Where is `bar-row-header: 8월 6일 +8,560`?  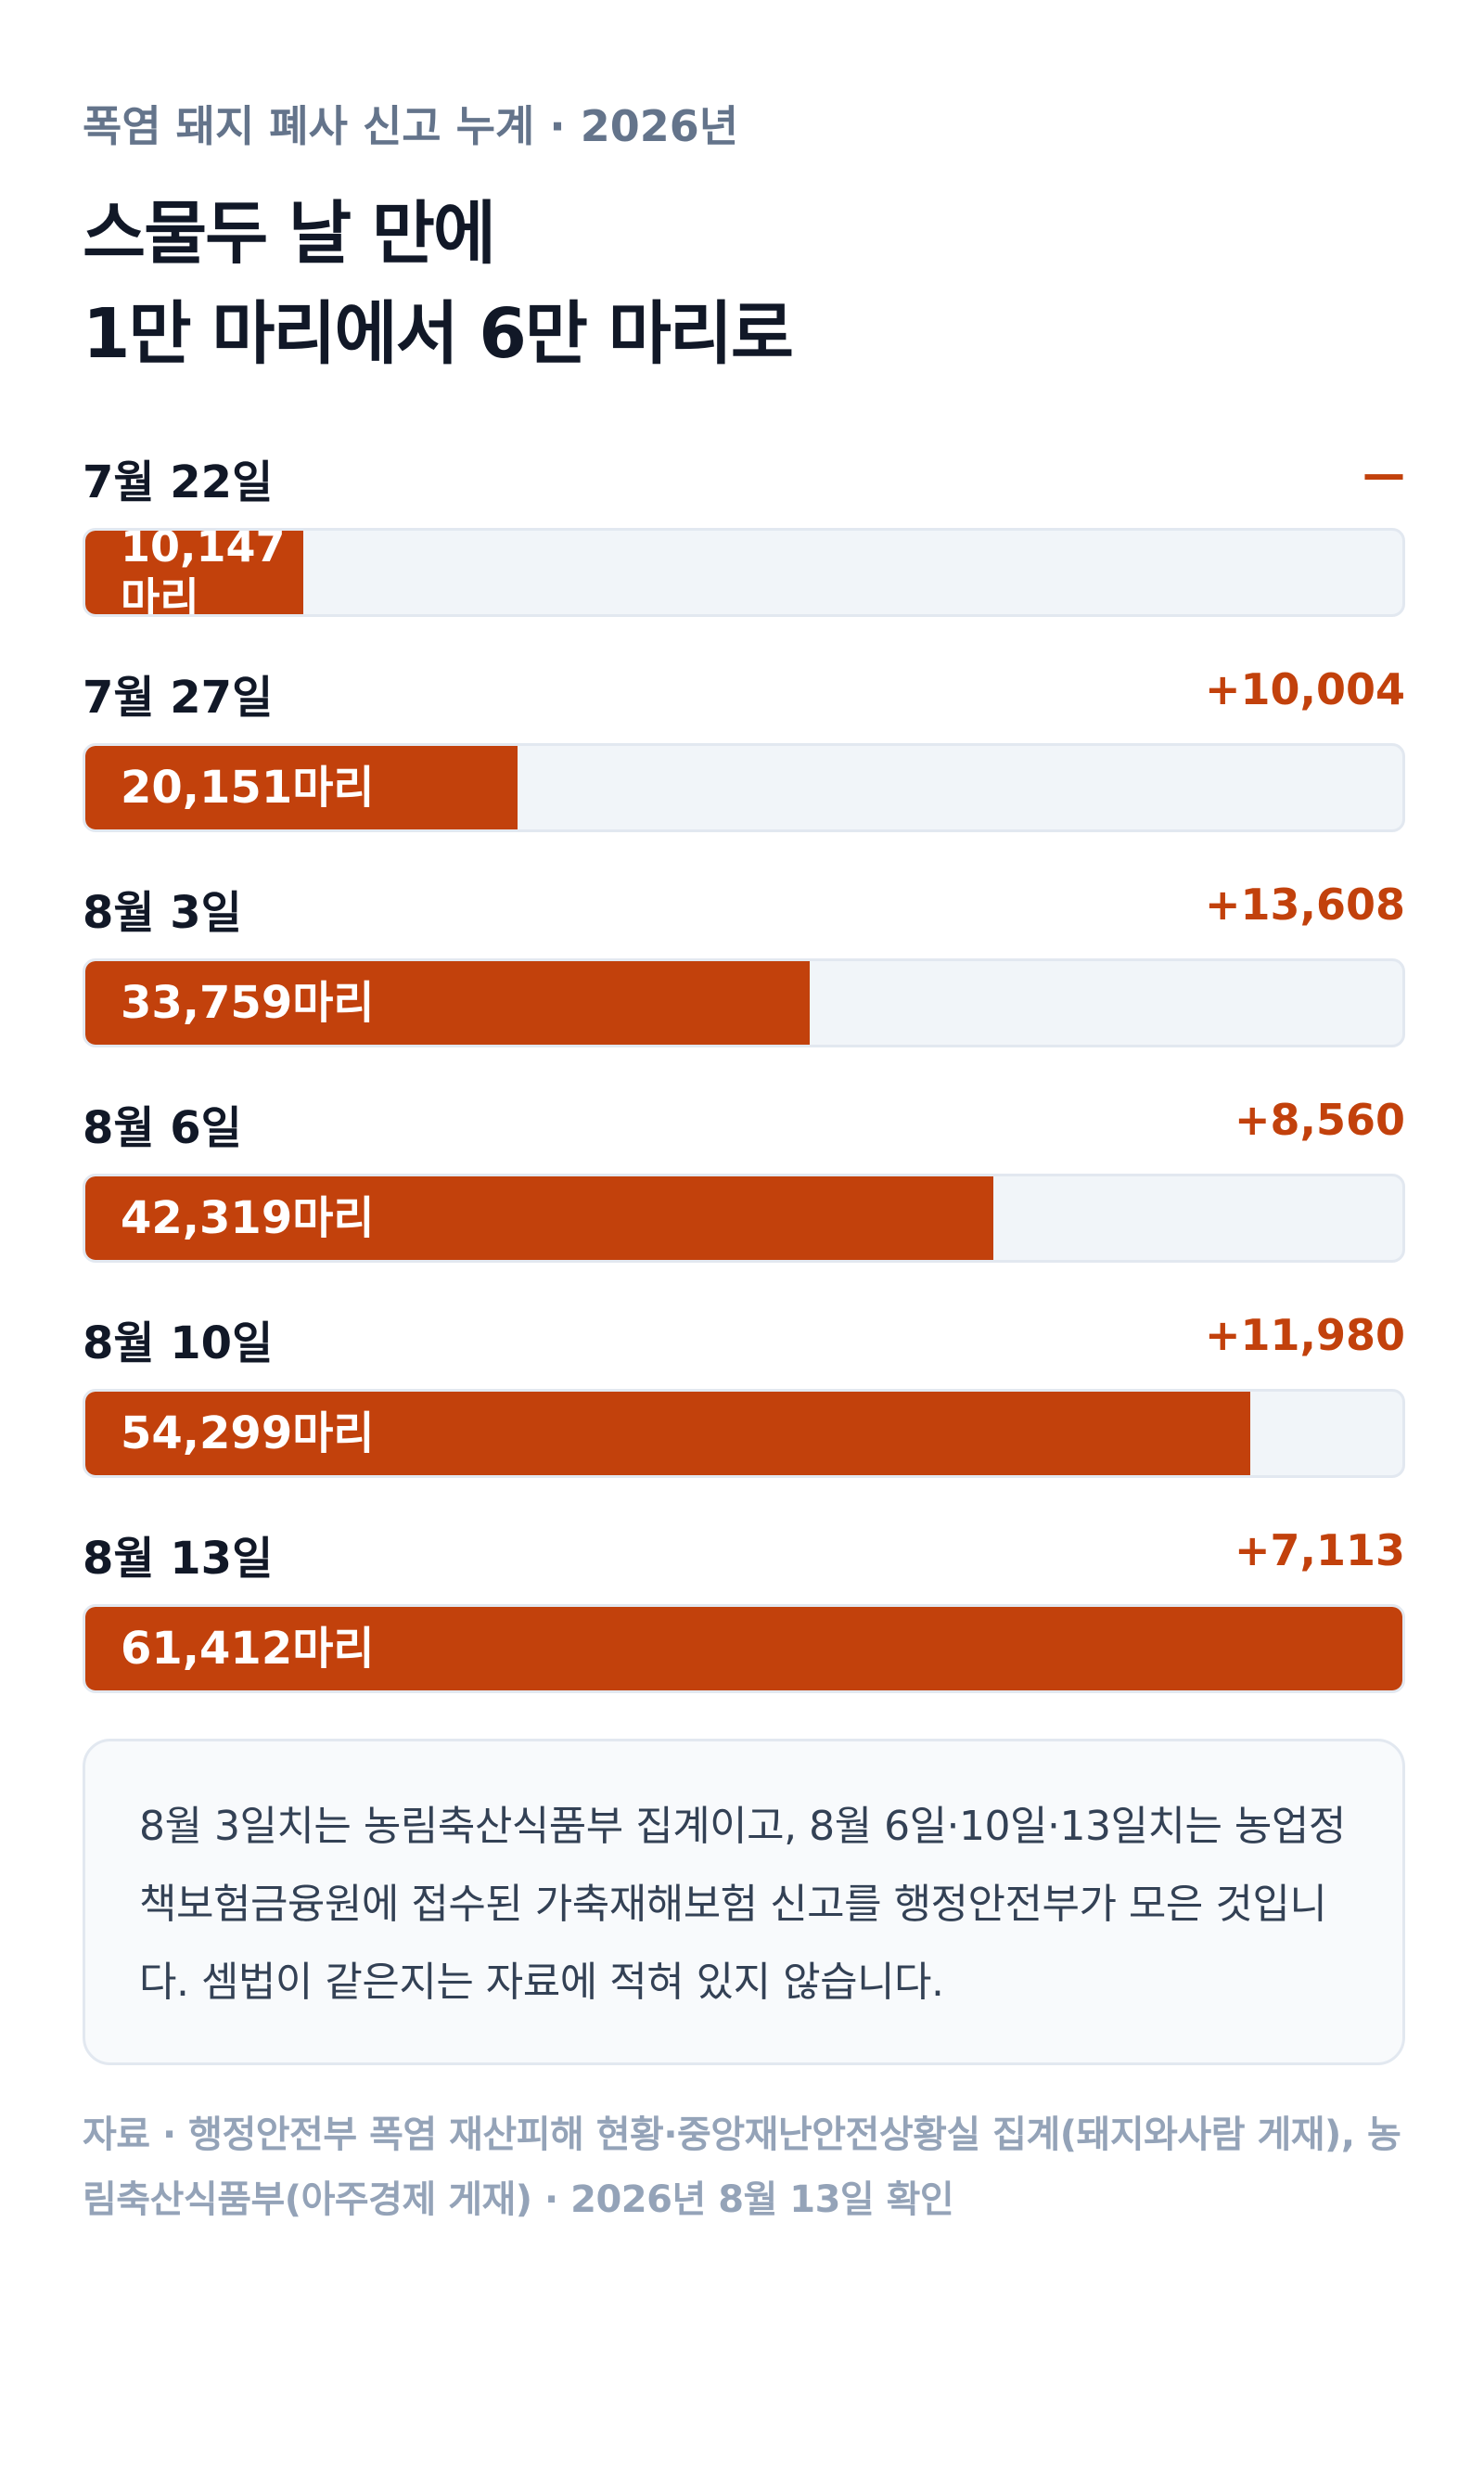 bar-row-header: 8월 6일 +8,560 is located at coordinates (744, 1131).